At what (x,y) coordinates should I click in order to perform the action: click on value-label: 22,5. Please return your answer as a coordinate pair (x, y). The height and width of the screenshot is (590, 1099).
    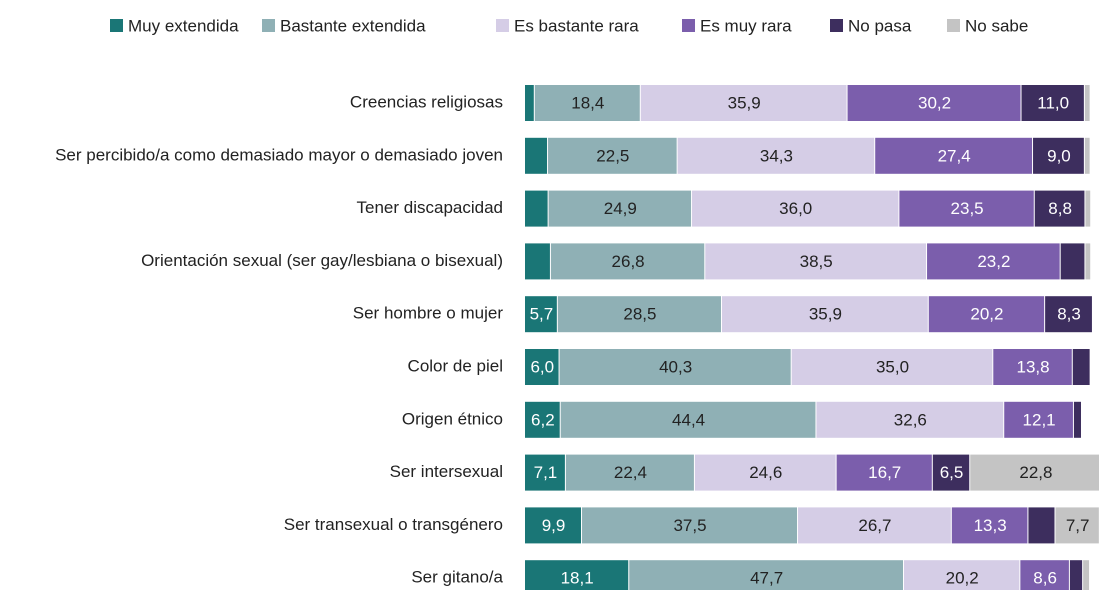
    Looking at the image, I should click on (612, 155).